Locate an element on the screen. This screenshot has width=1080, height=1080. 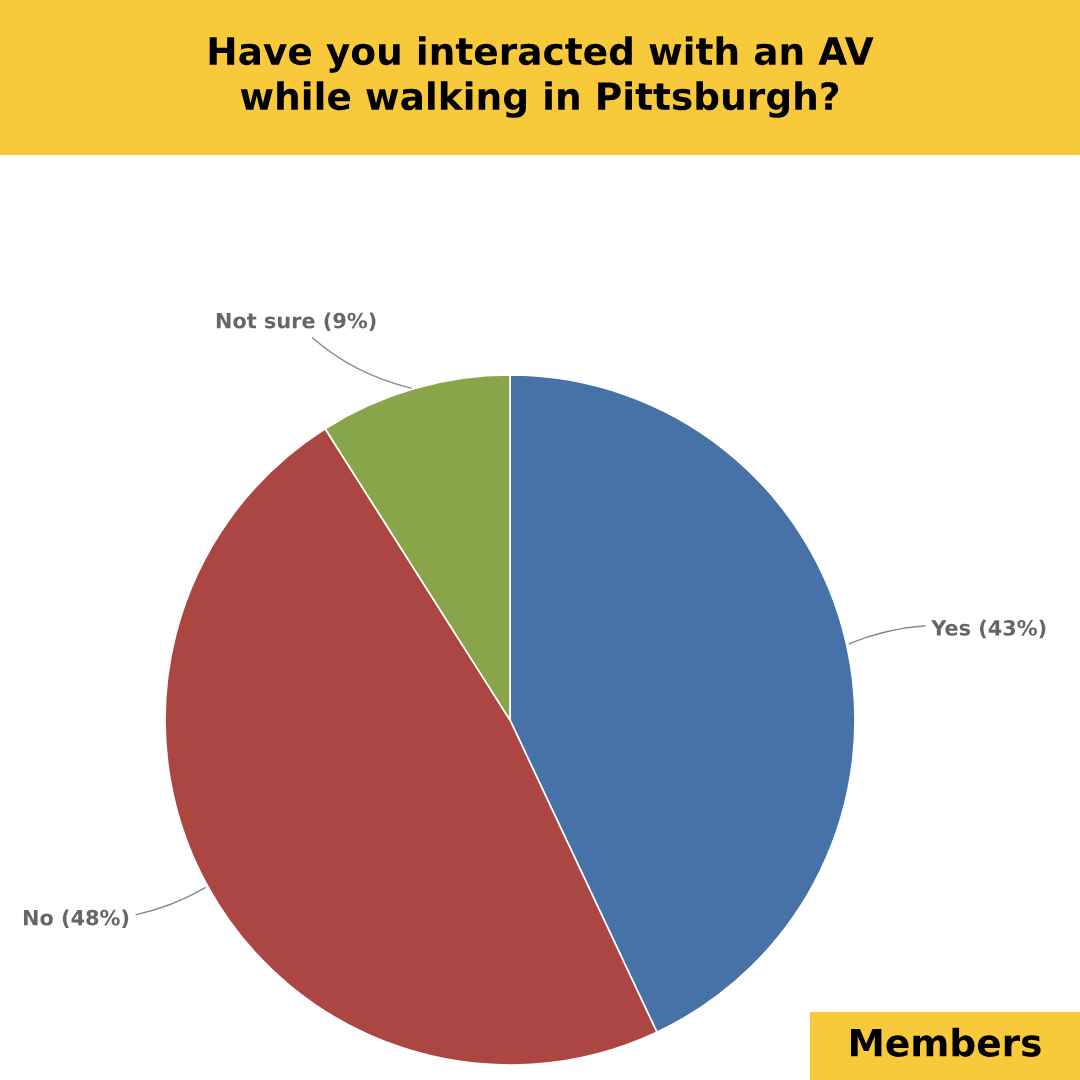
slice-label: No (48%) is located at coordinates (76, 918).